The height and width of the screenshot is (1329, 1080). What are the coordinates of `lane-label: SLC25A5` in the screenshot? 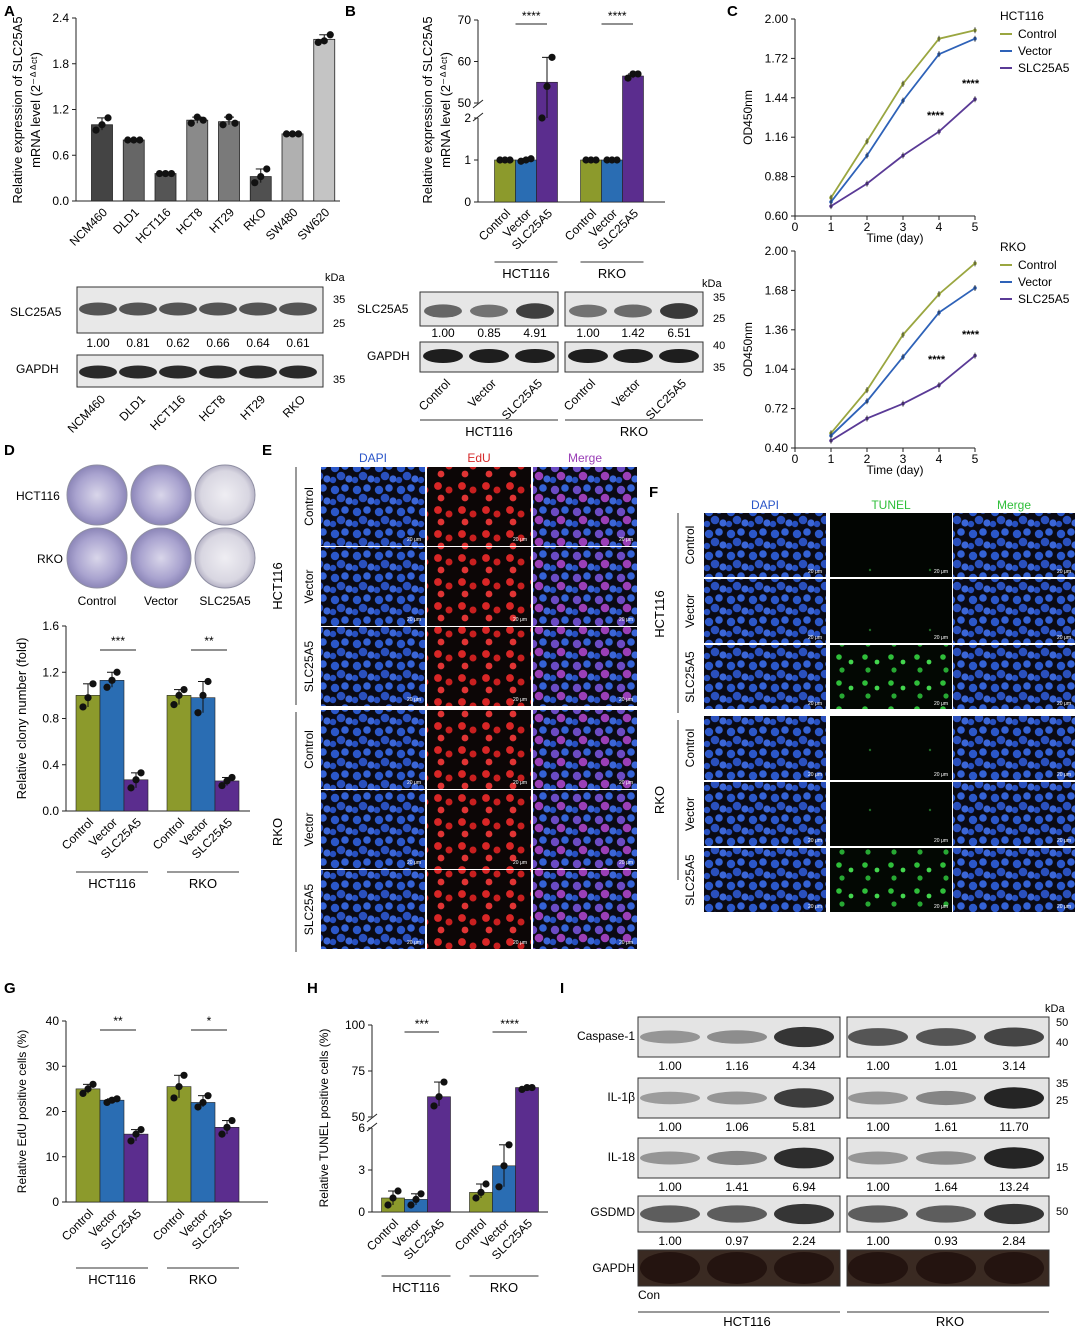 It's located at (522, 399).